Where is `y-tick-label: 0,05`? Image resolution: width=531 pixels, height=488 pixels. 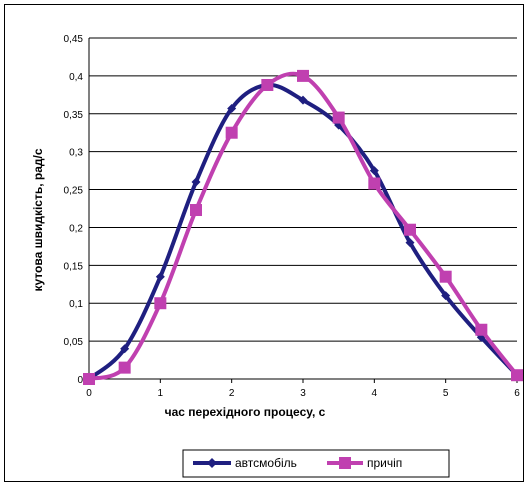
y-tick-label: 0,05 is located at coordinates (74, 342).